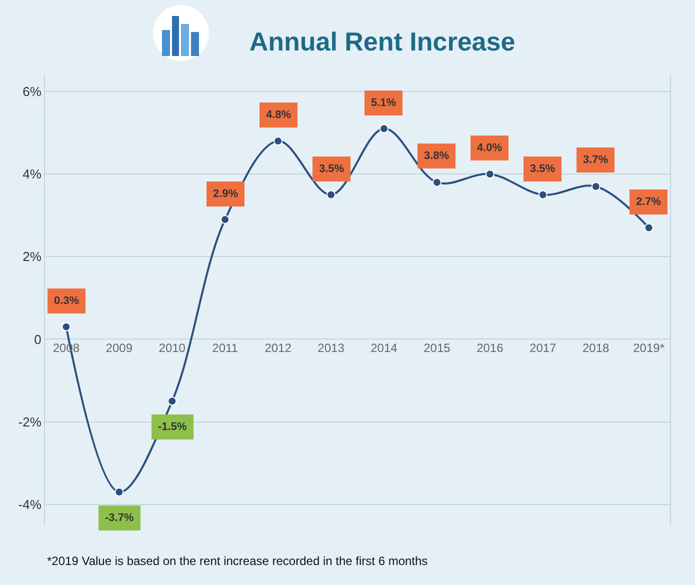 The width and height of the screenshot is (695, 585). What do you see at coordinates (279, 115) in the screenshot?
I see `text: 4.8%` at bounding box center [279, 115].